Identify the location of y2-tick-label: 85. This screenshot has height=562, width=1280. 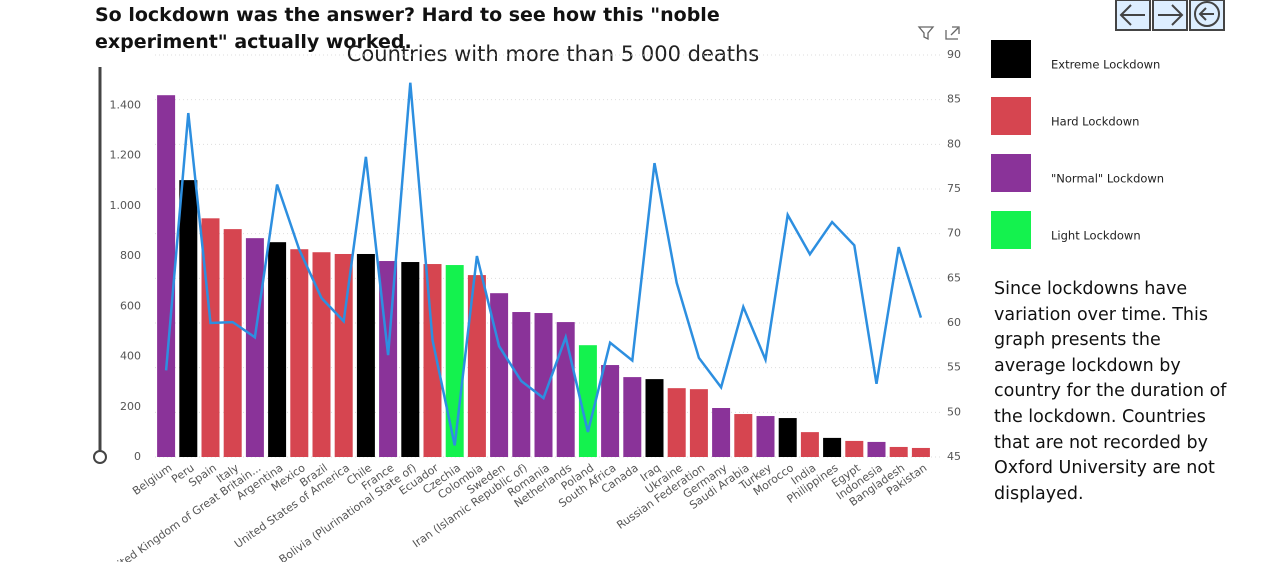
(954, 99).